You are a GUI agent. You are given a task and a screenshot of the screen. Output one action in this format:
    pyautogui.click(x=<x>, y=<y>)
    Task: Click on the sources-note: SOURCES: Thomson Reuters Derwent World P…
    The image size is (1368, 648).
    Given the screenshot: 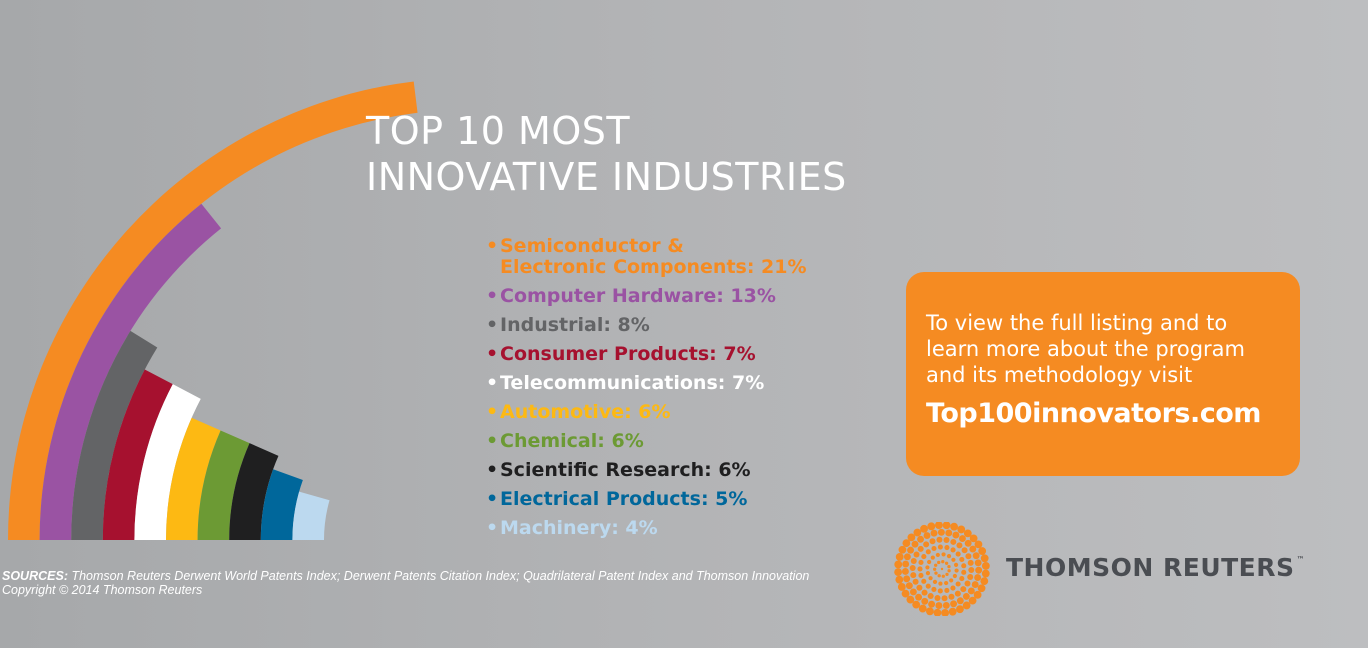 What is the action you would take?
    pyautogui.click(x=405, y=583)
    